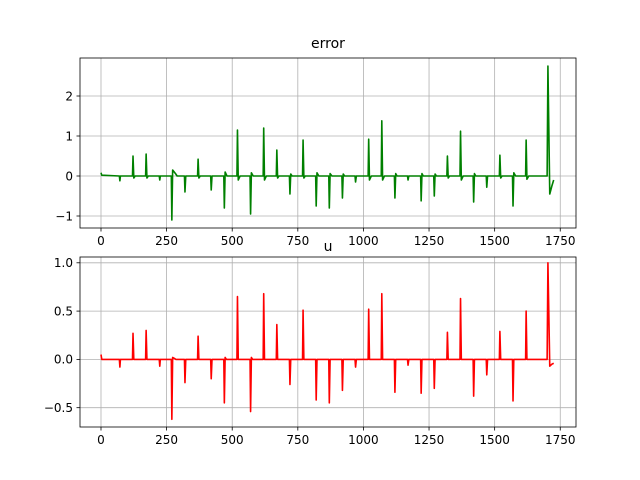 Image resolution: width=640 pixels, height=480 pixels. Describe the element at coordinates (101, 241) in the screenshot. I see `error-x-tick-label: 0` at that location.